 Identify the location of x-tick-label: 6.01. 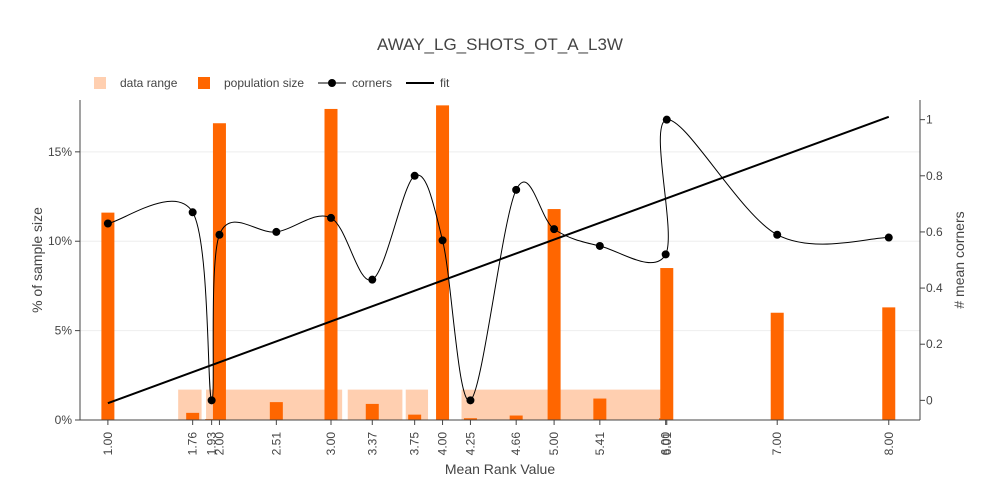
(667, 444).